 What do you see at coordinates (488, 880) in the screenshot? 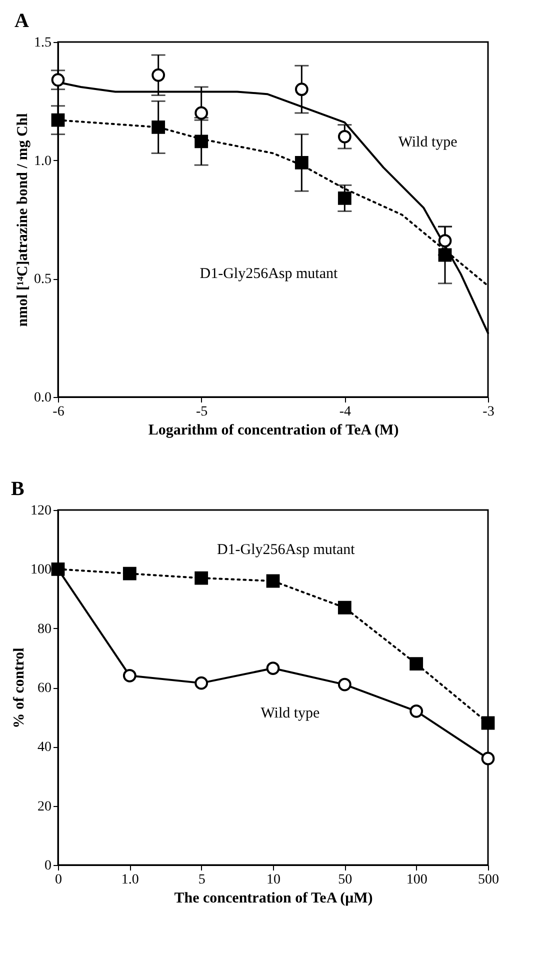
I see `x-tick-label: 500` at bounding box center [488, 880].